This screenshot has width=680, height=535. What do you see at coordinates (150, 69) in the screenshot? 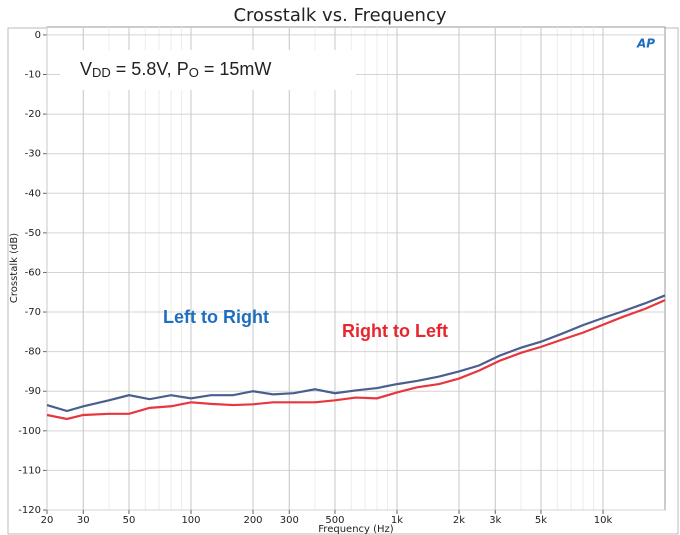
I see `annotation-part: = 5.8V, P` at bounding box center [150, 69].